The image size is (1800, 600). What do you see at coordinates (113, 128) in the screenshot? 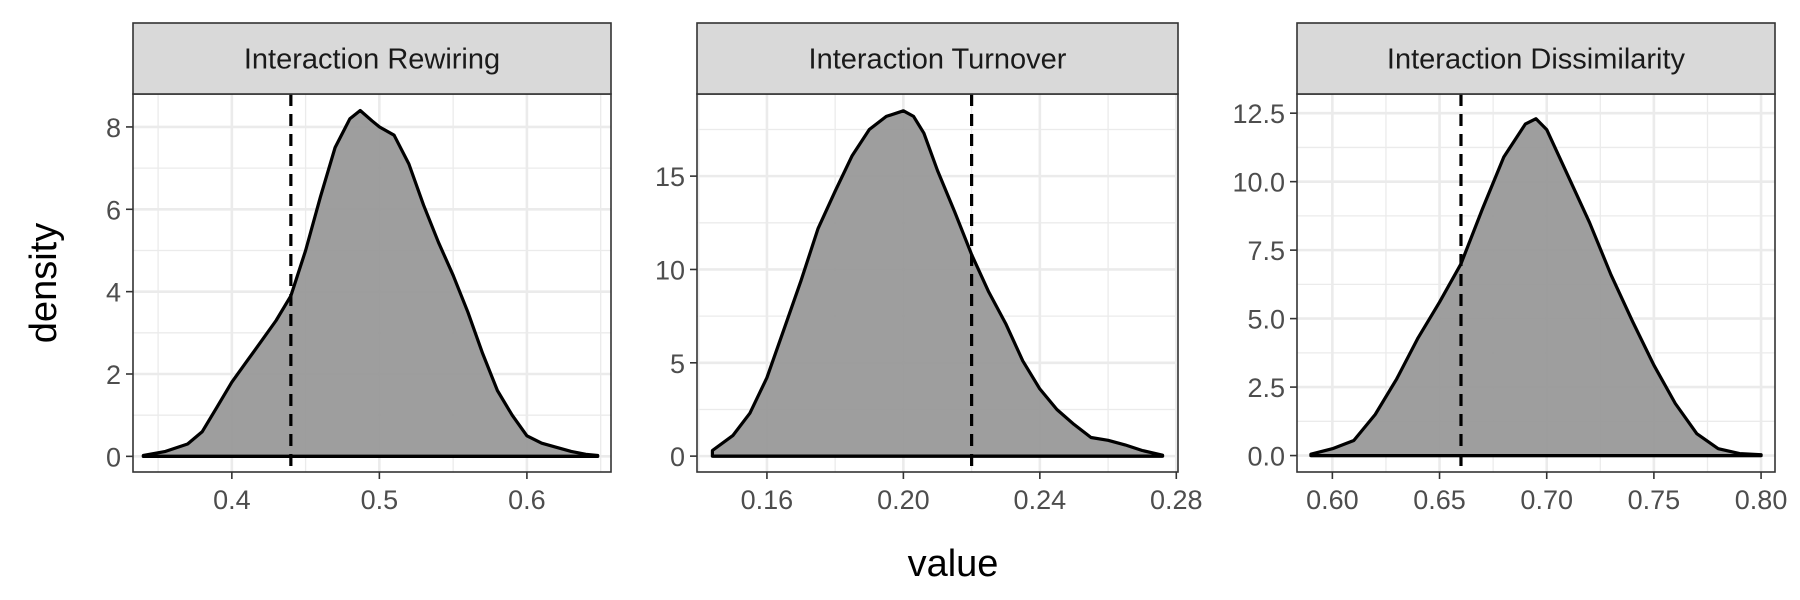
I see `y-tick-label: 8` at bounding box center [113, 128].